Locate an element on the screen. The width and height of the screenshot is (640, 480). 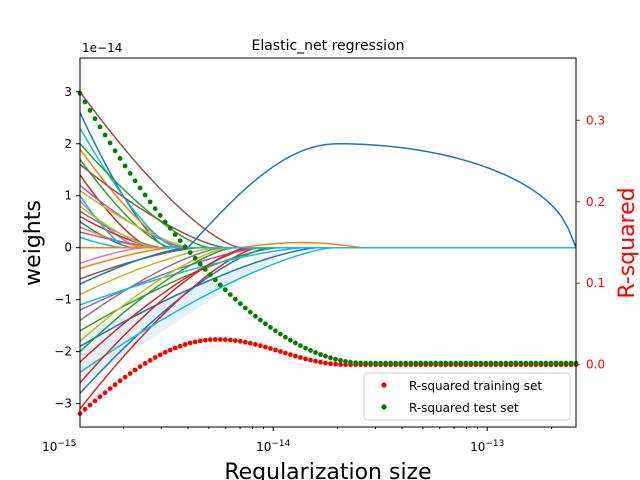
legend-label-test: R-squared test set is located at coordinates (464, 408).